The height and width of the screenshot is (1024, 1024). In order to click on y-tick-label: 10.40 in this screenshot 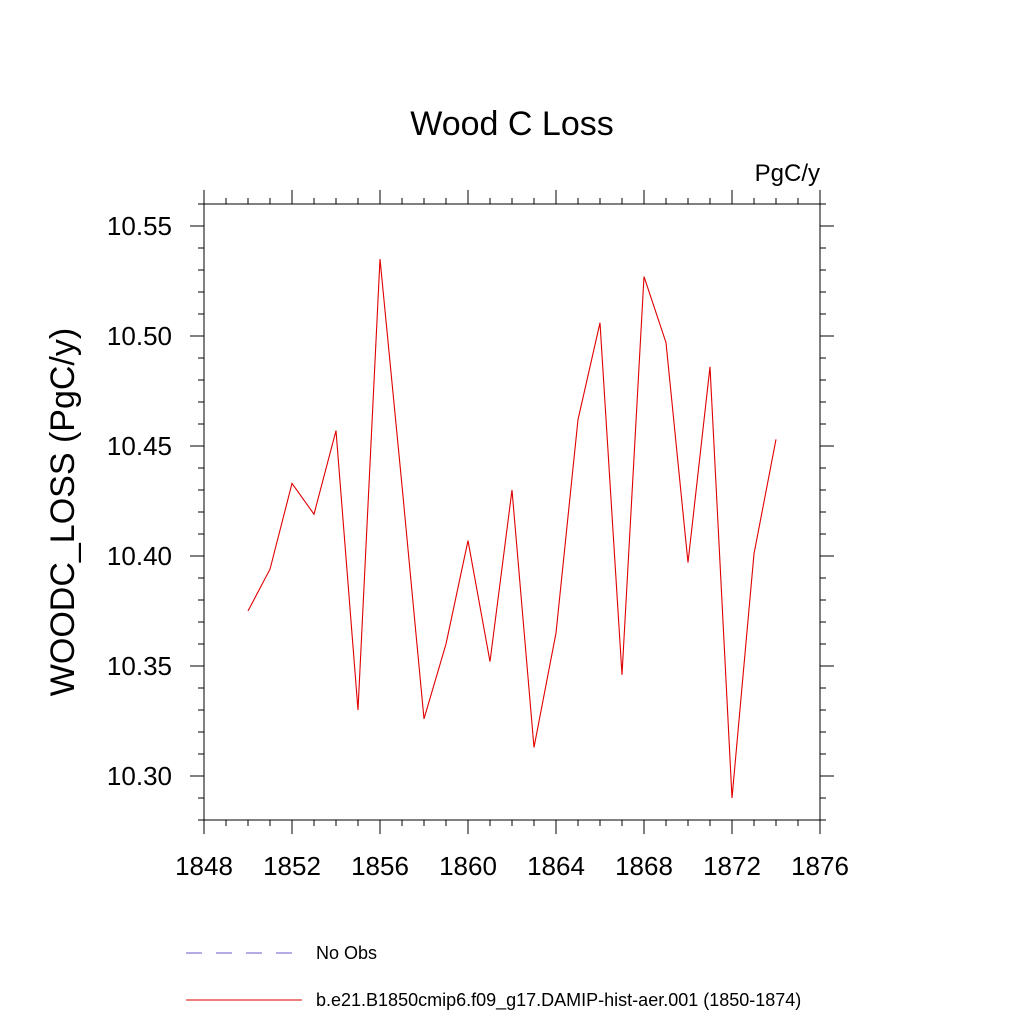, I will do `click(139, 556)`.